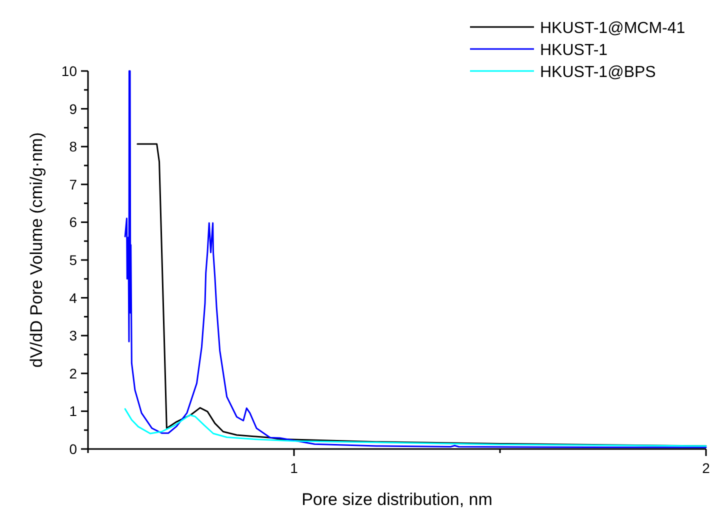 The width and height of the screenshot is (712, 515). Describe the element at coordinates (415, 427) in the screenshot. I see `line-series` at that location.